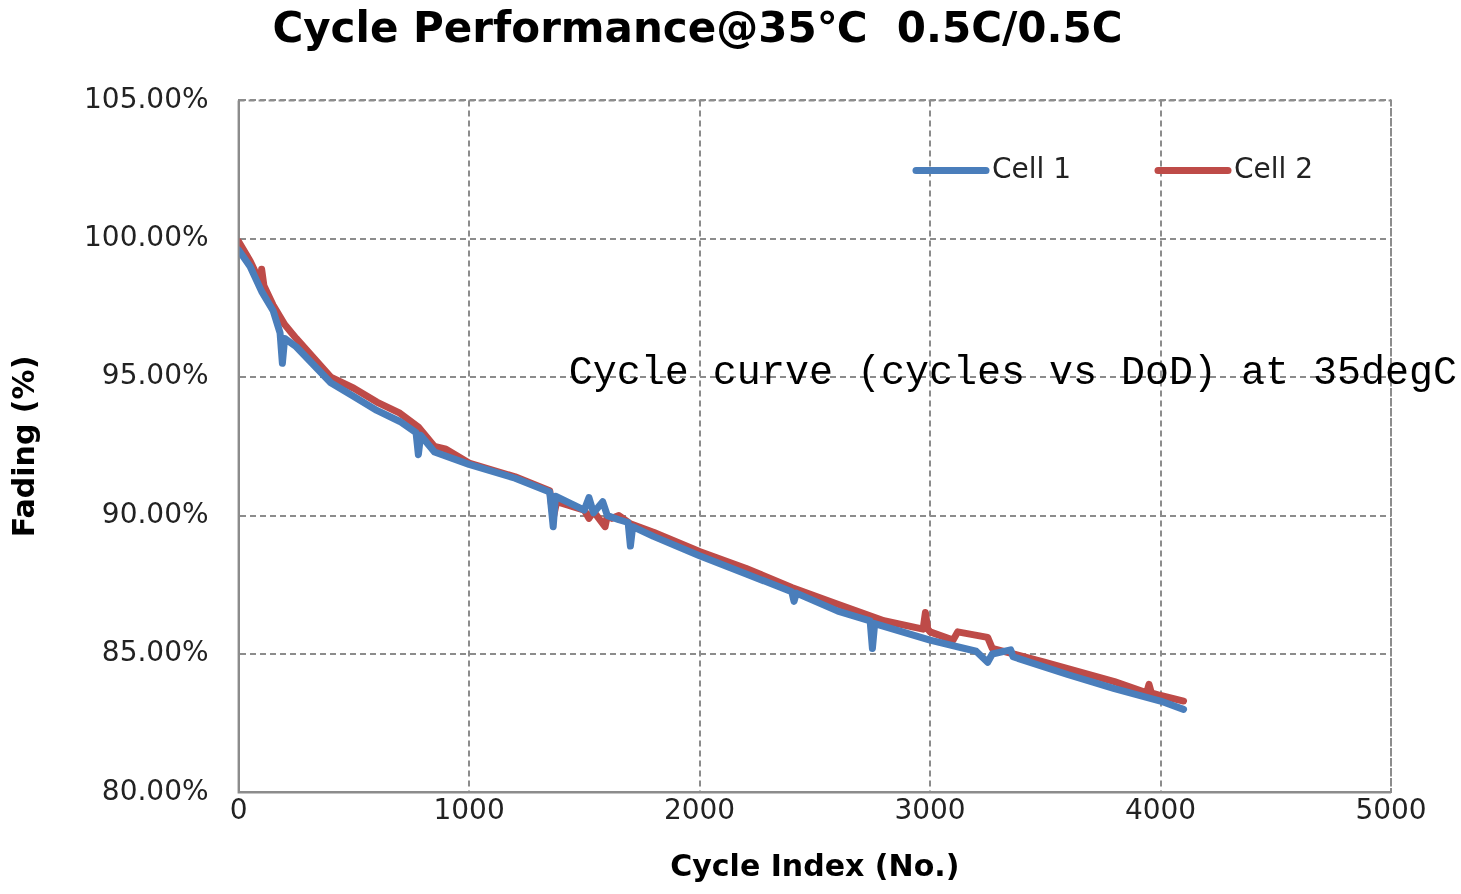 The height and width of the screenshot is (894, 1461). What do you see at coordinates (469, 810) in the screenshot?
I see `x-tick-label: 1000` at bounding box center [469, 810].